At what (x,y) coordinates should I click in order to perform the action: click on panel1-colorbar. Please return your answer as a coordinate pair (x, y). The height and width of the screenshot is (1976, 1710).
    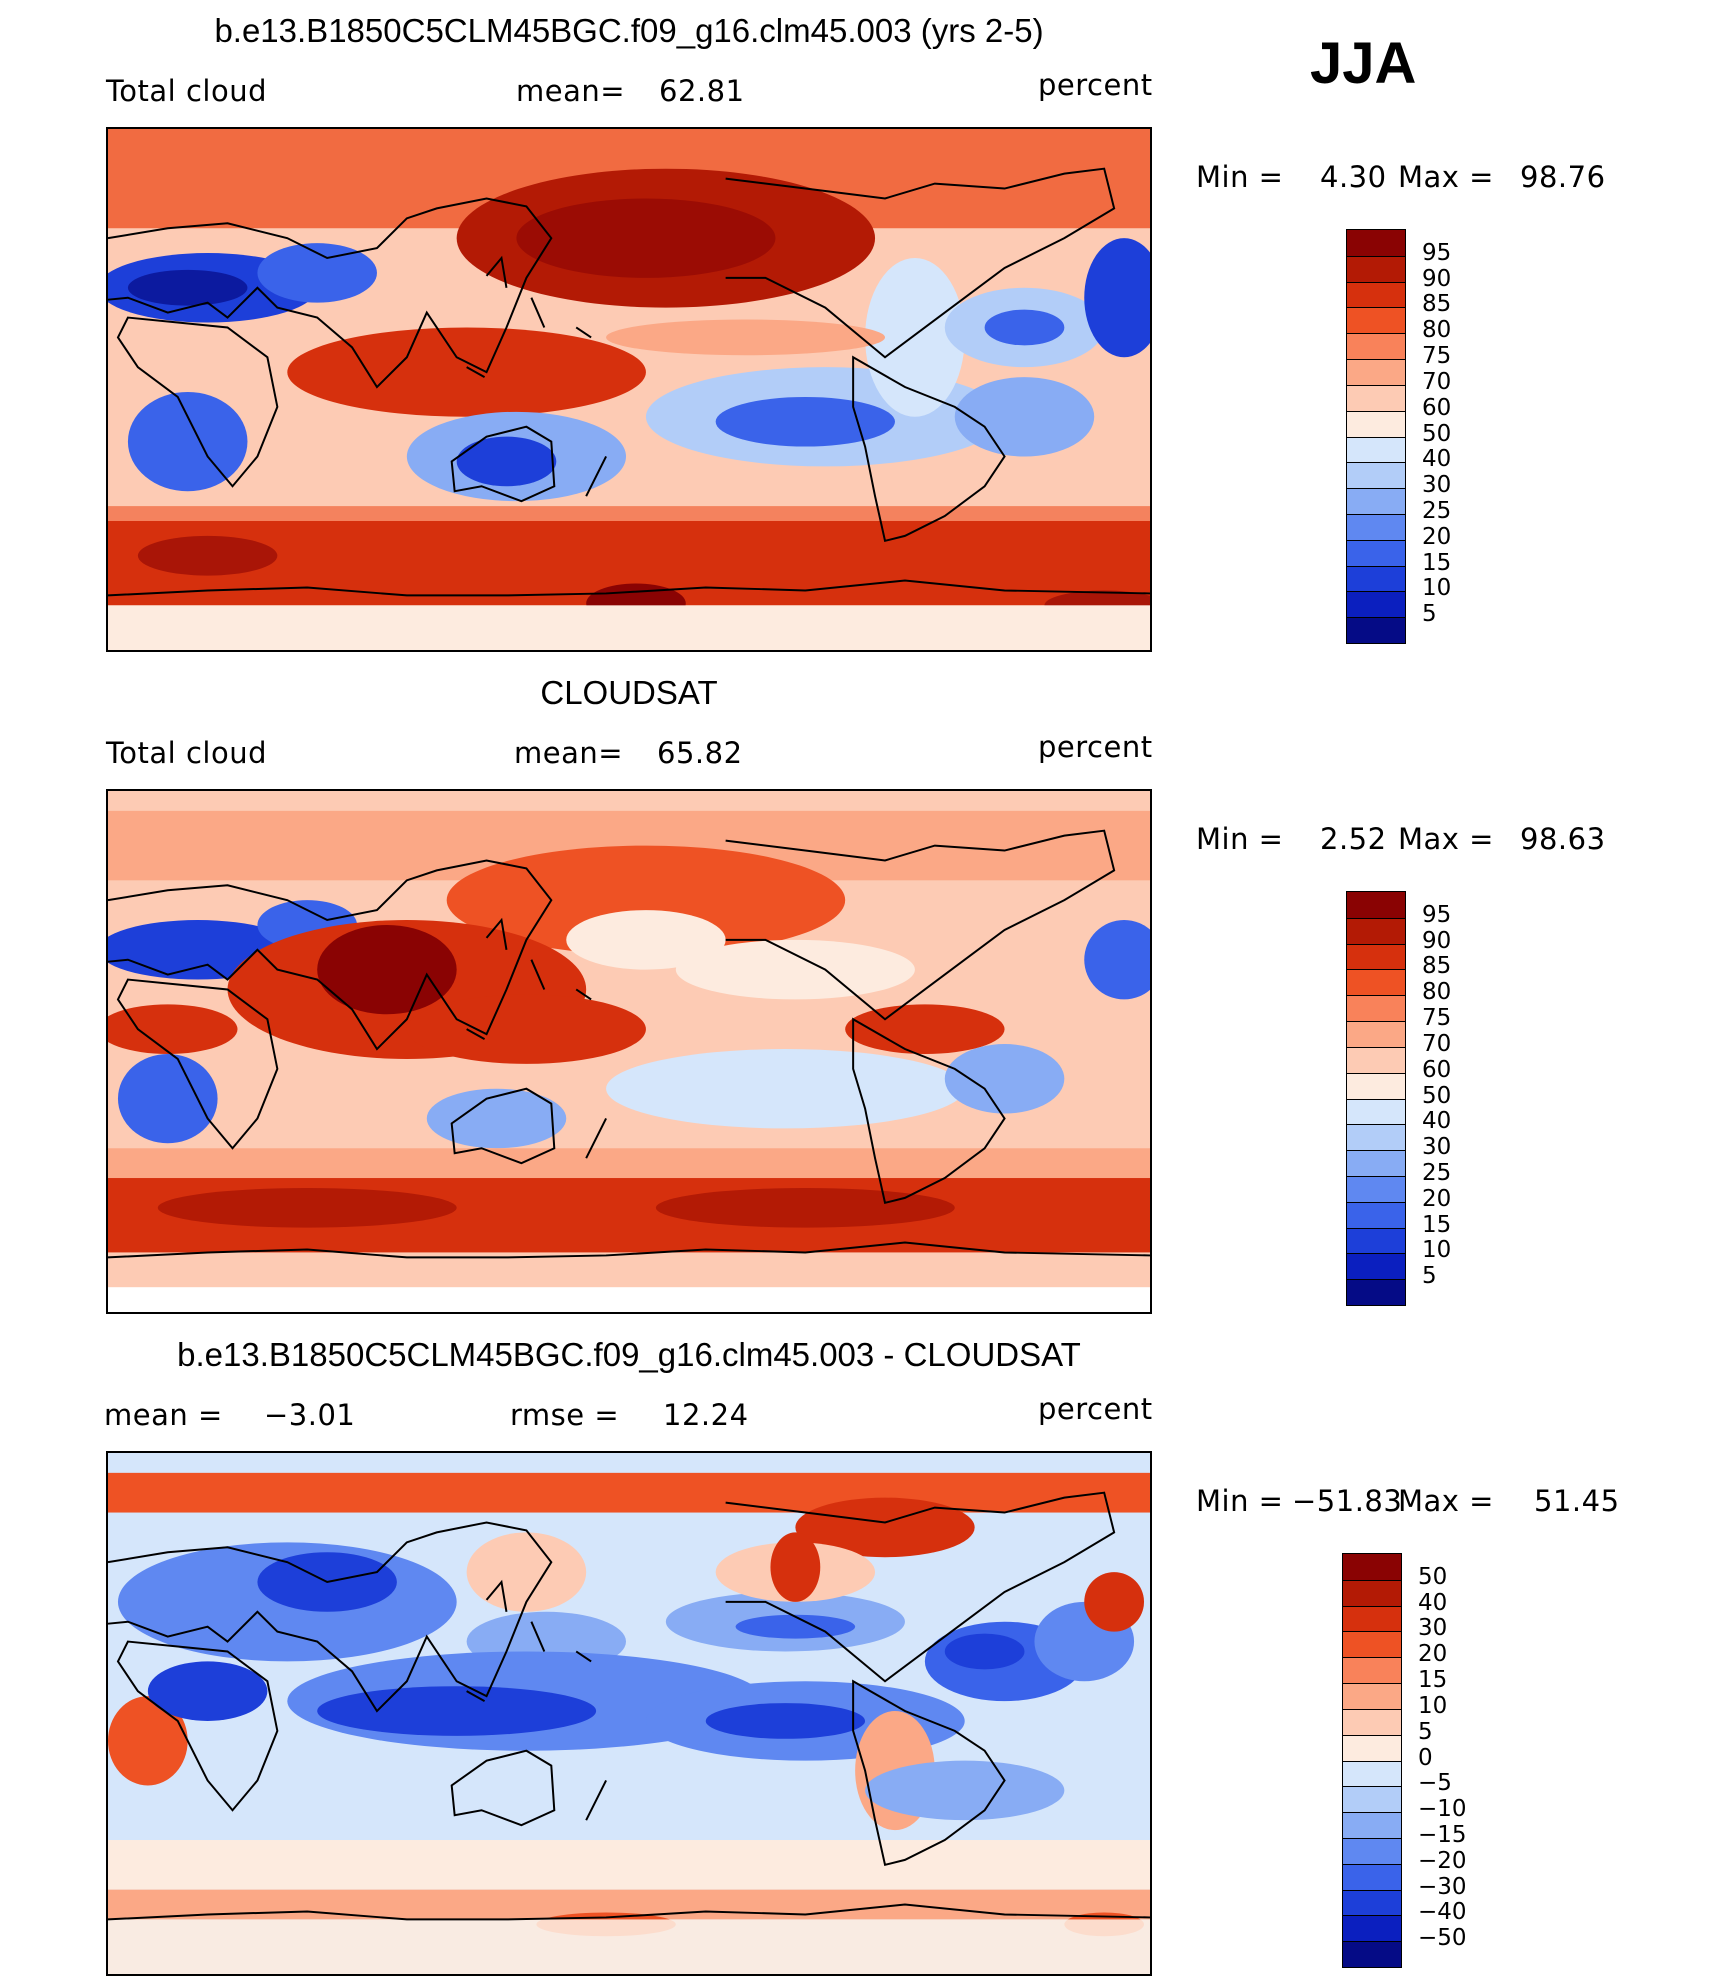
    Looking at the image, I should click on (1376, 436).